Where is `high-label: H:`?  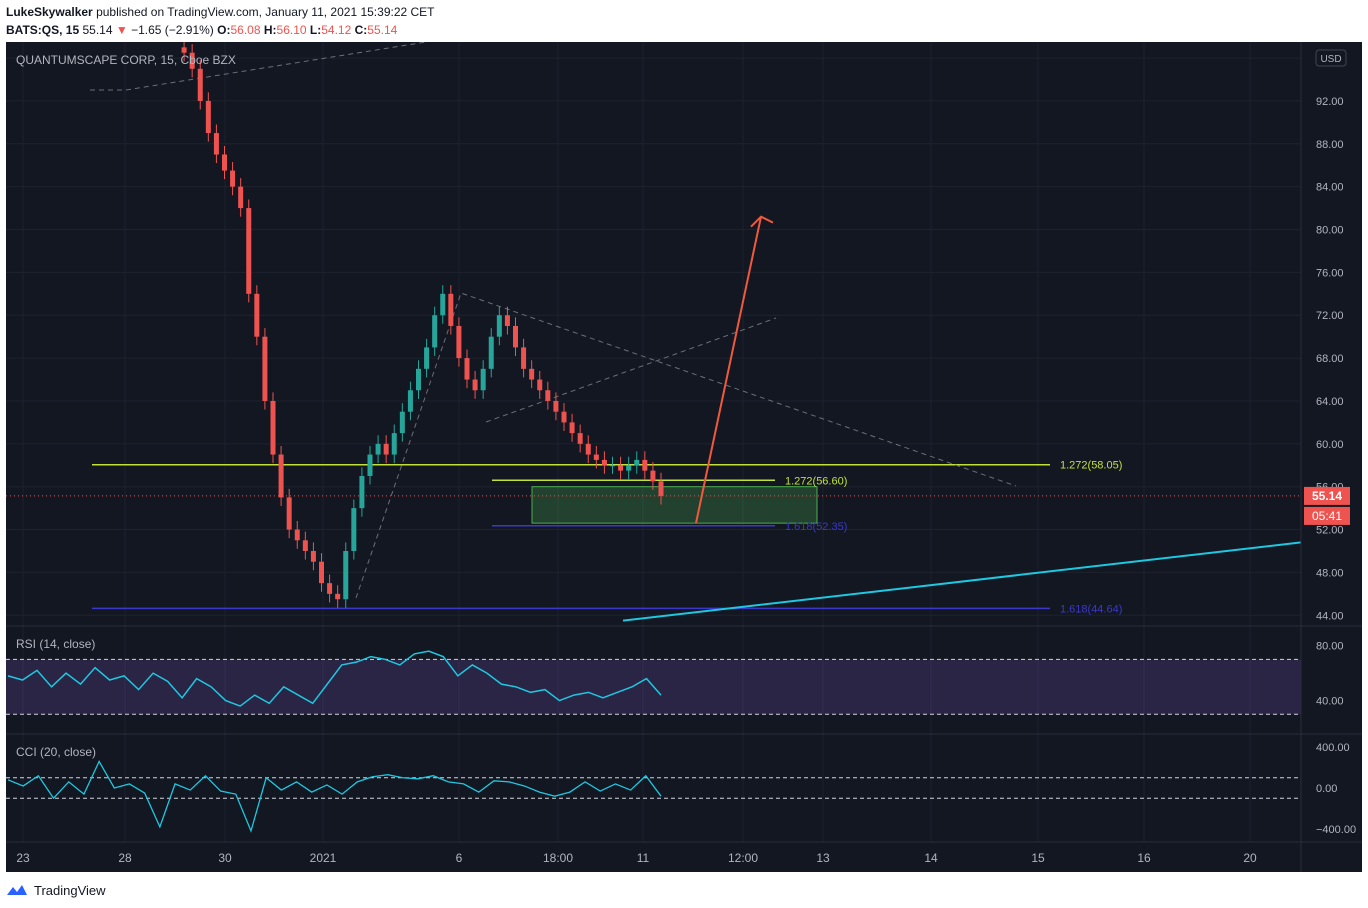 high-label: H: is located at coordinates (270, 30).